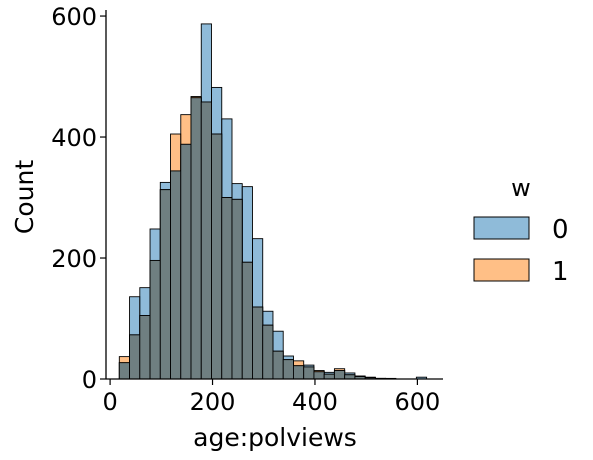  What do you see at coordinates (560, 230) in the screenshot?
I see `legend-label-0: 0` at bounding box center [560, 230].